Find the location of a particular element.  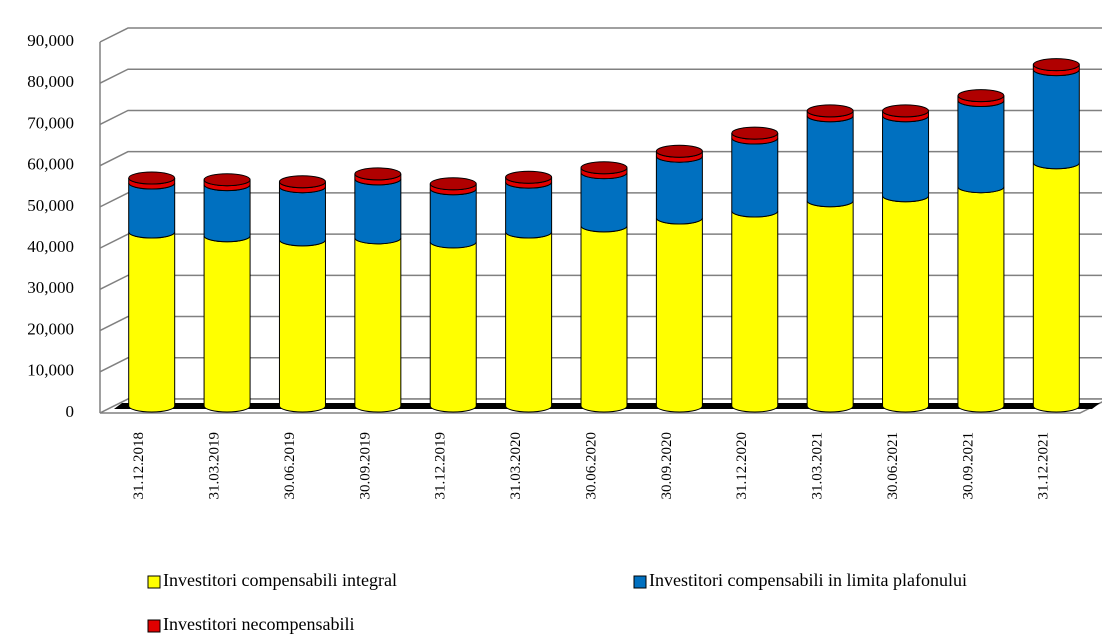

x-tick-label: 31.03.2021 is located at coordinates (818, 466).